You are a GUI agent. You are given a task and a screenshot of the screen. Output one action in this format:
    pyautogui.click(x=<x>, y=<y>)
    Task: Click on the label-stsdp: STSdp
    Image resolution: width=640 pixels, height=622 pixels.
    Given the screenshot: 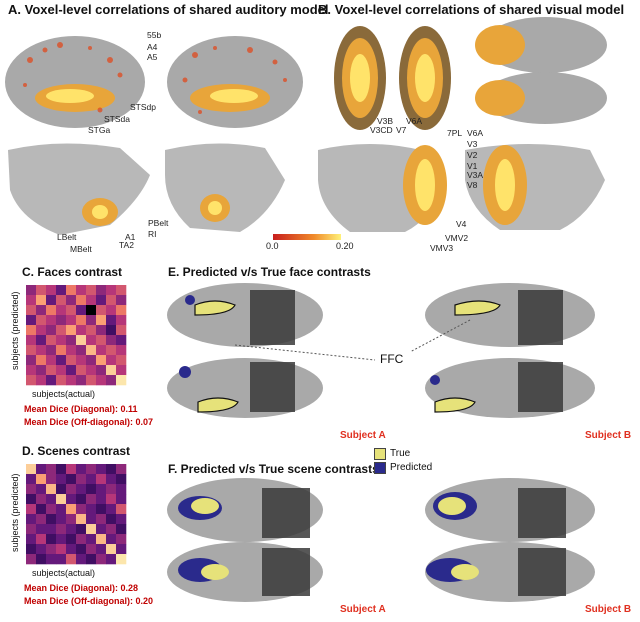 What is the action you would take?
    pyautogui.click(x=143, y=107)
    